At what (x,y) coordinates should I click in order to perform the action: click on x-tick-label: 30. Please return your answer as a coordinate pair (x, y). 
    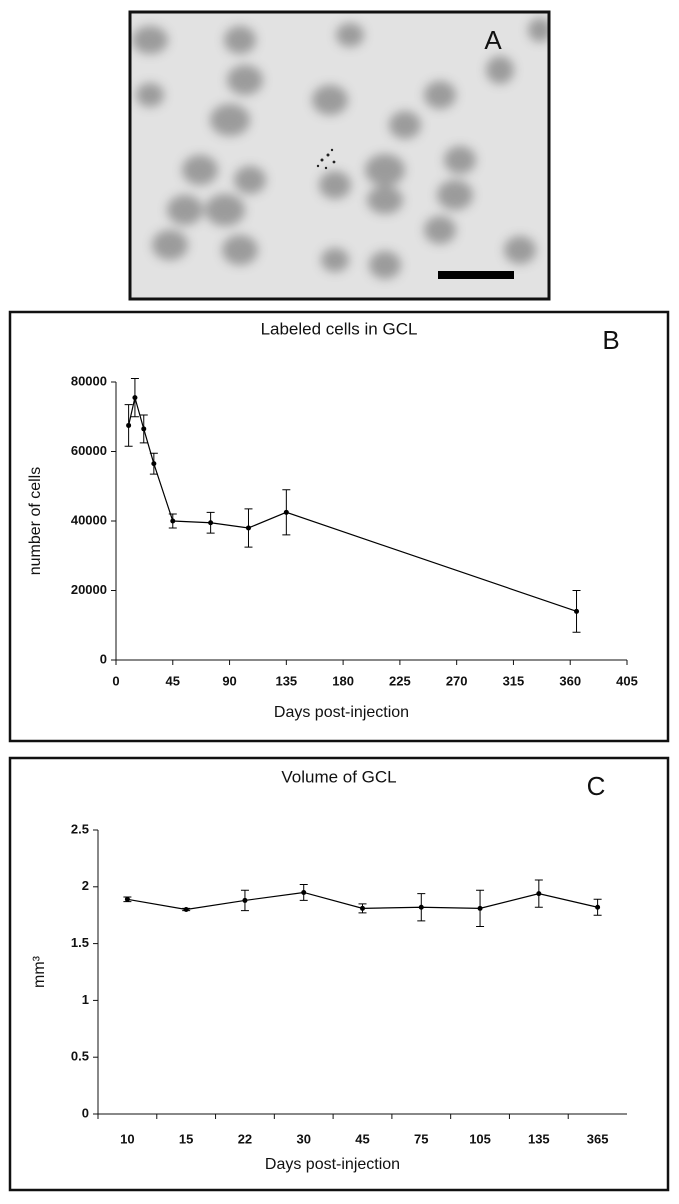
    Looking at the image, I should click on (303, 1138).